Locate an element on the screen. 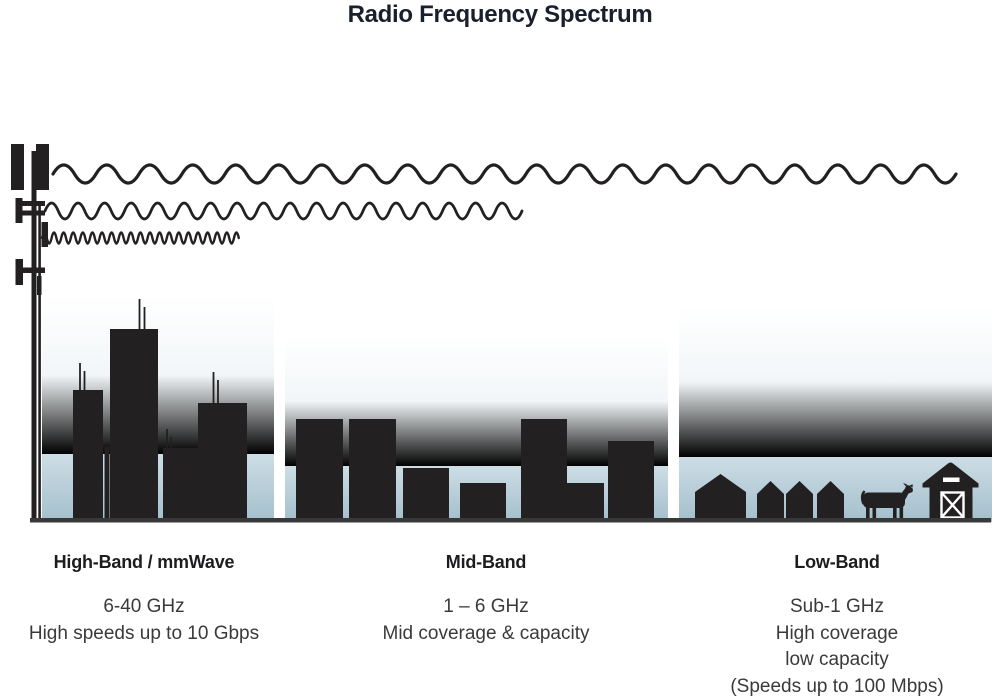  rooftop-antenna-icon is located at coordinates (149, 374).